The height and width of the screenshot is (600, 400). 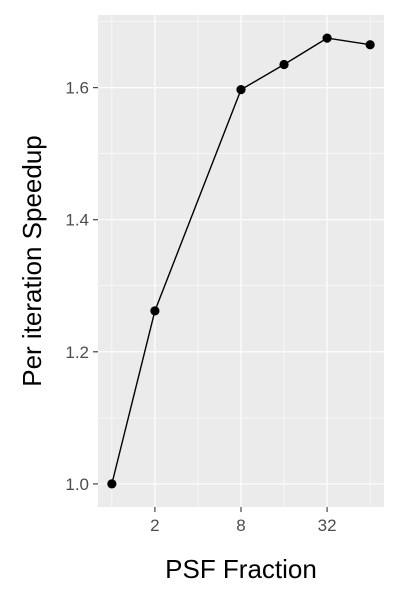 I want to click on y-tick-label: 1.2, so click(x=77, y=352).